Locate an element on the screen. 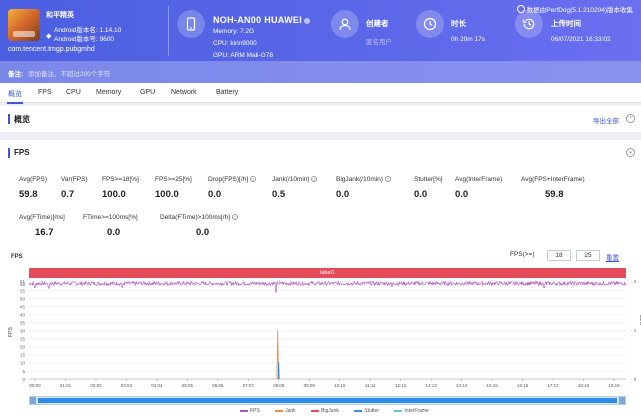  y-tick-label: 55 is located at coordinates (23, 290).